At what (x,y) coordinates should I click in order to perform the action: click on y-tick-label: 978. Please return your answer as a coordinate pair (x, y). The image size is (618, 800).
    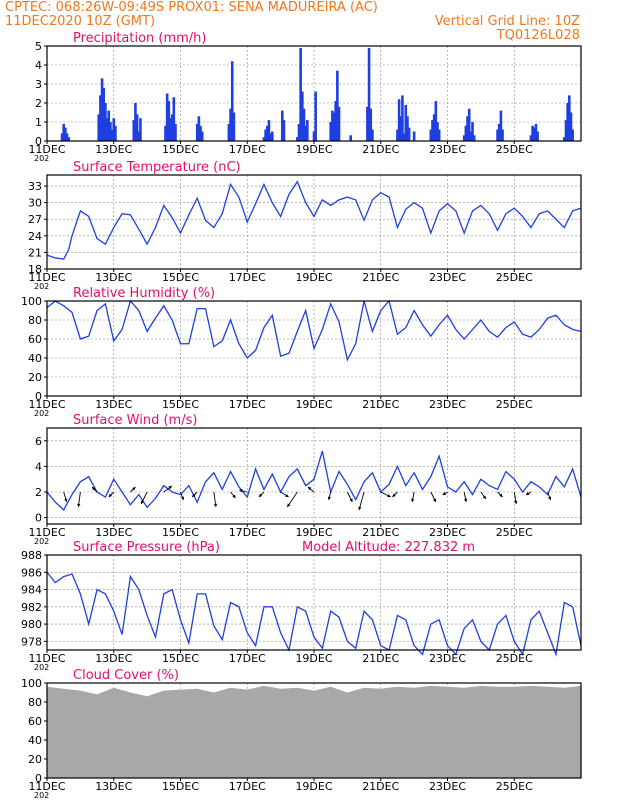
    Looking at the image, I should click on (31, 641).